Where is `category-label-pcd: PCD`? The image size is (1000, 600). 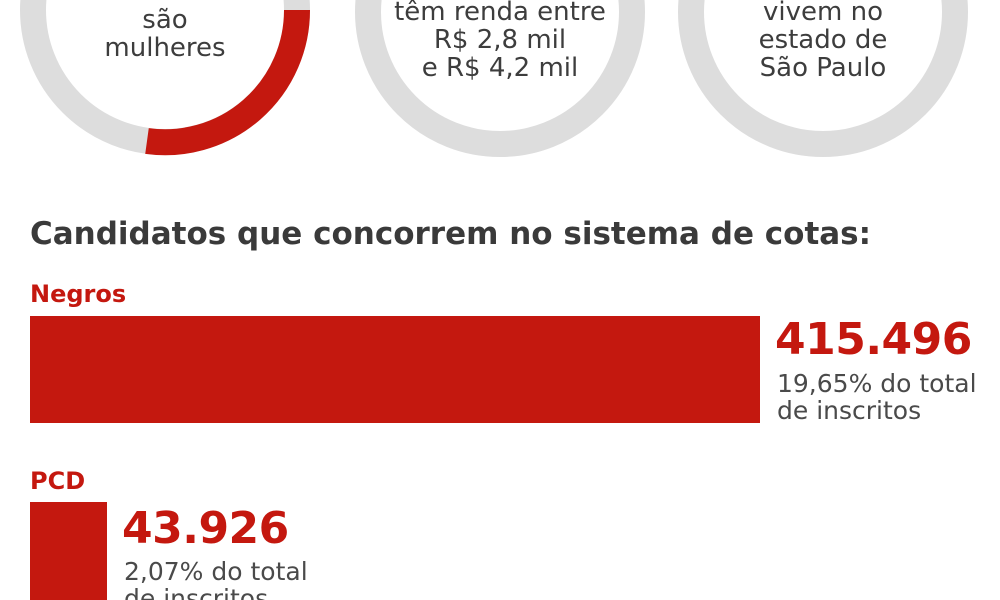
category-label-pcd: PCD is located at coordinates (58, 481).